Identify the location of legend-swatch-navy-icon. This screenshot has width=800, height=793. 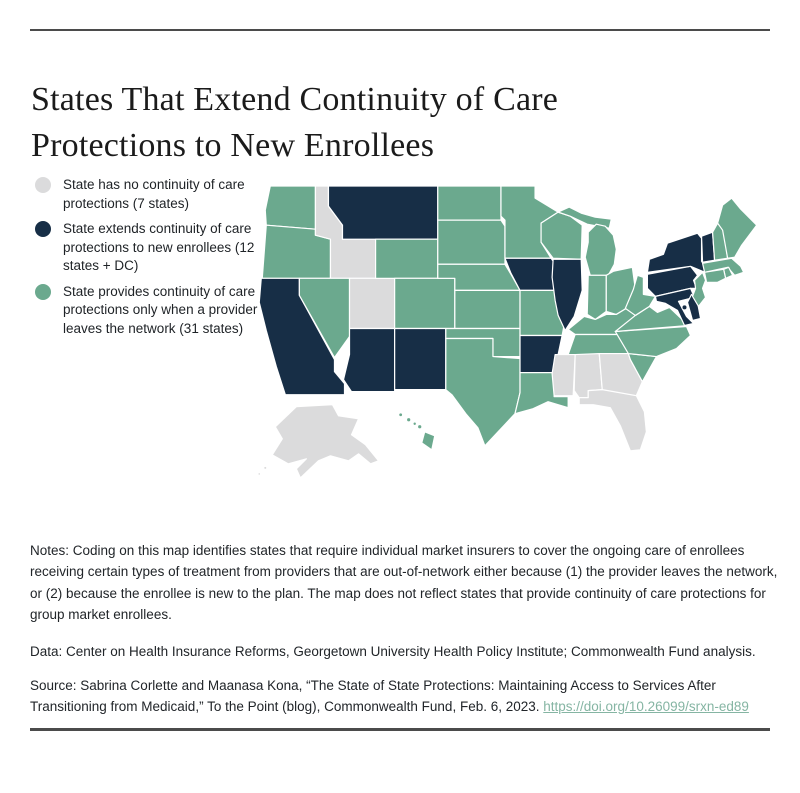
(43, 229).